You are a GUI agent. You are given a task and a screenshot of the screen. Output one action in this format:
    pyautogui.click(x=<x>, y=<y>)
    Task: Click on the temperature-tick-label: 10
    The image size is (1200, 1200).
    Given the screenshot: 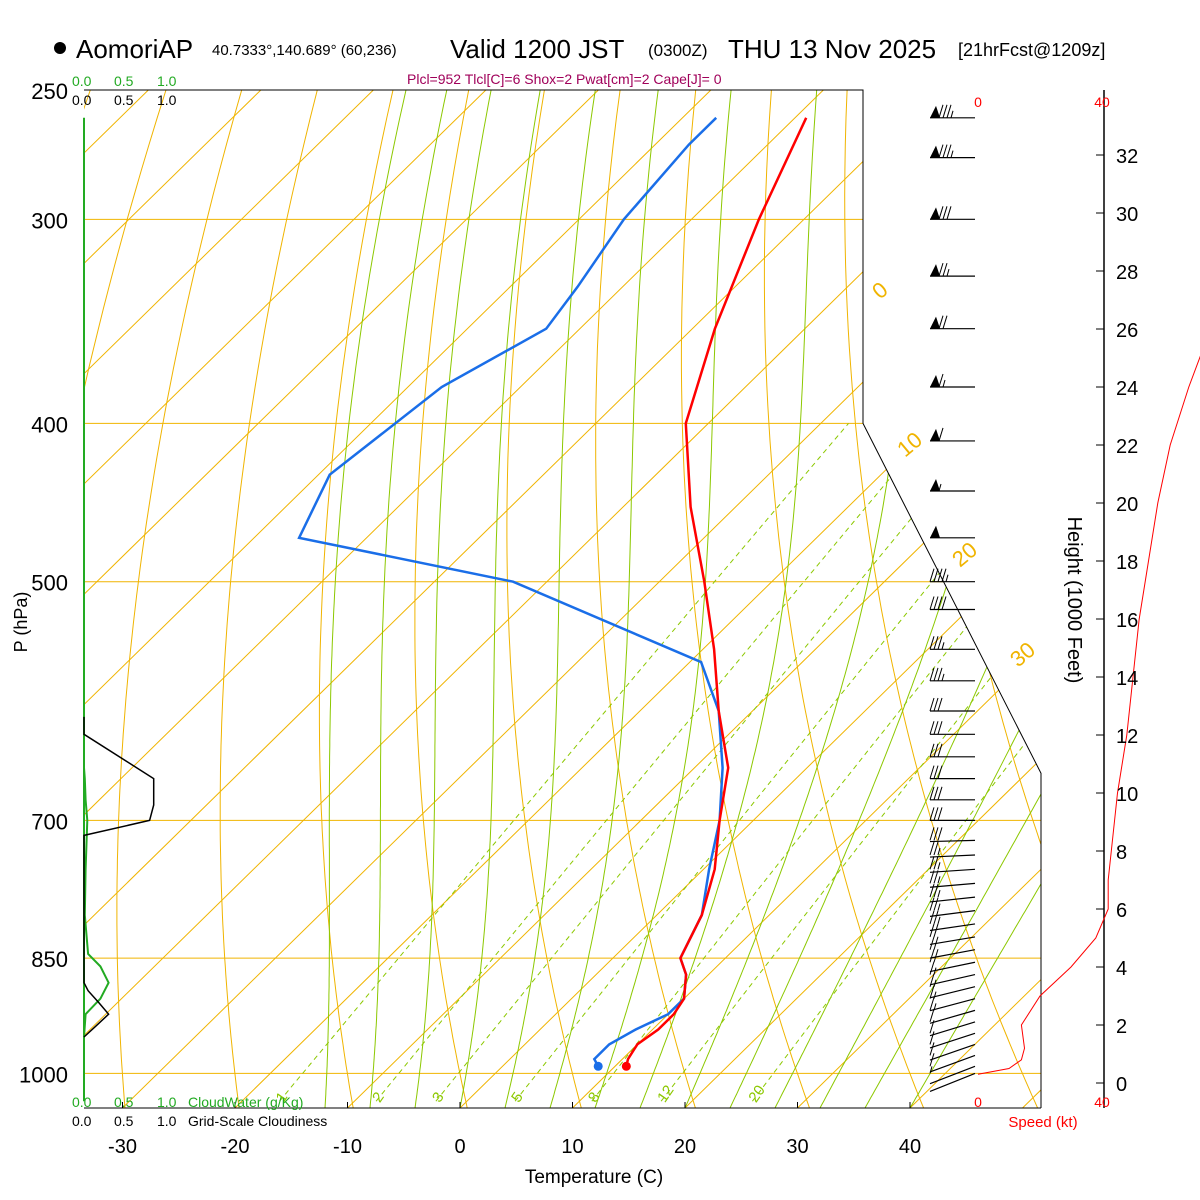 What is the action you would take?
    pyautogui.click(x=572, y=1147)
    